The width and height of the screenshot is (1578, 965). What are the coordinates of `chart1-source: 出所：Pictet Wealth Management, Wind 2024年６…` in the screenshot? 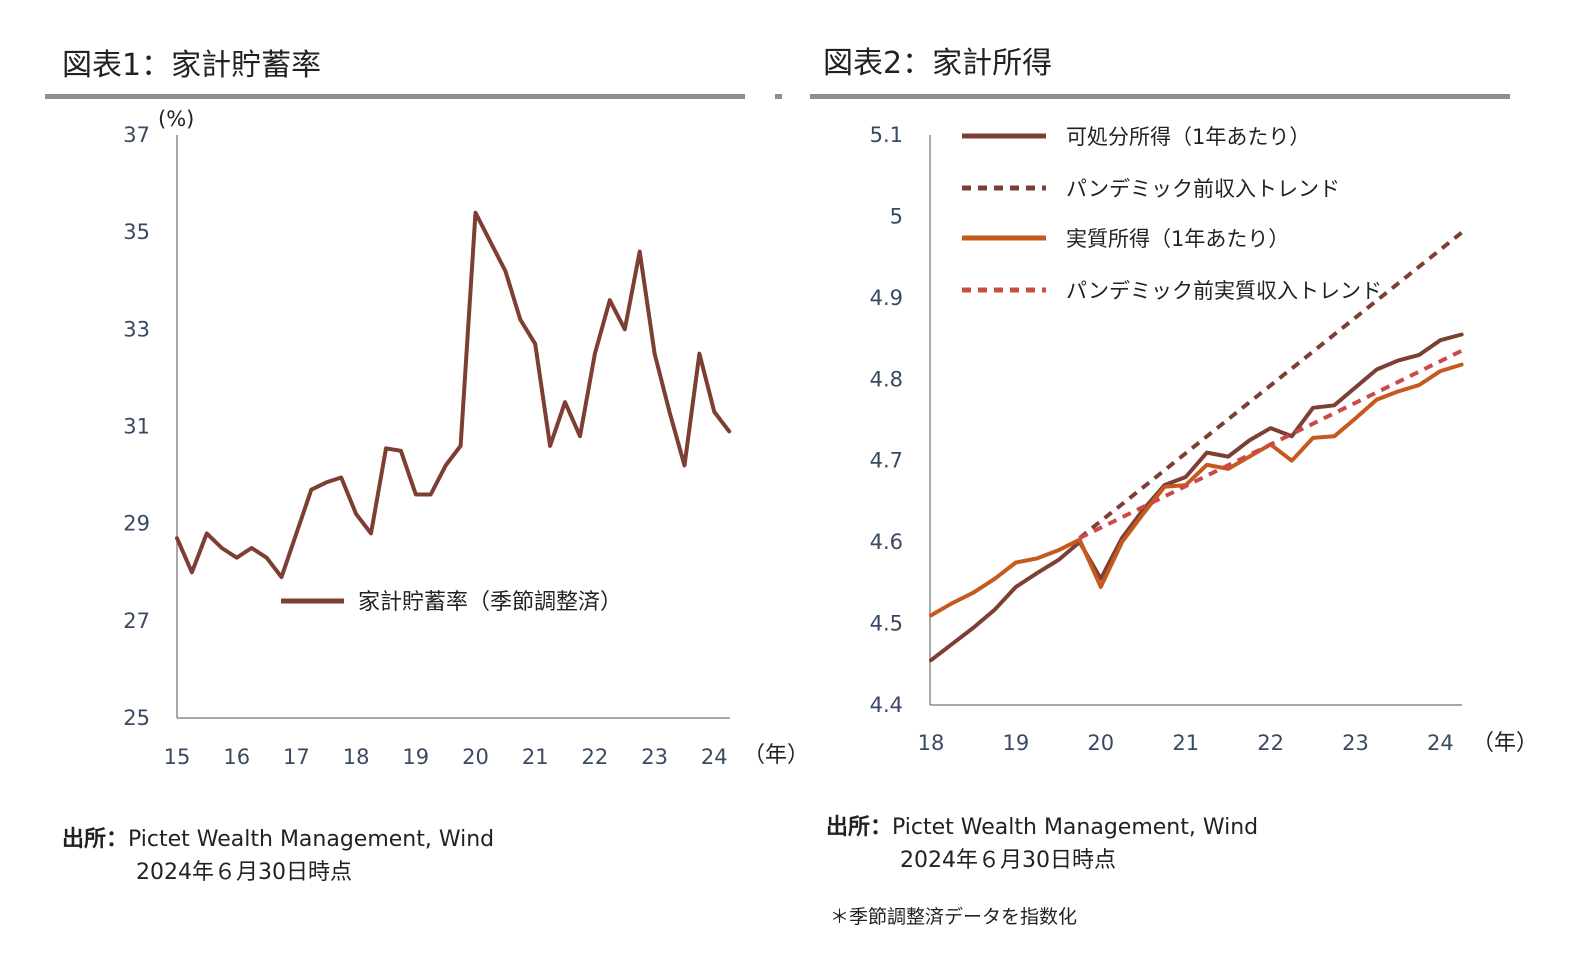 It's located at (278, 856).